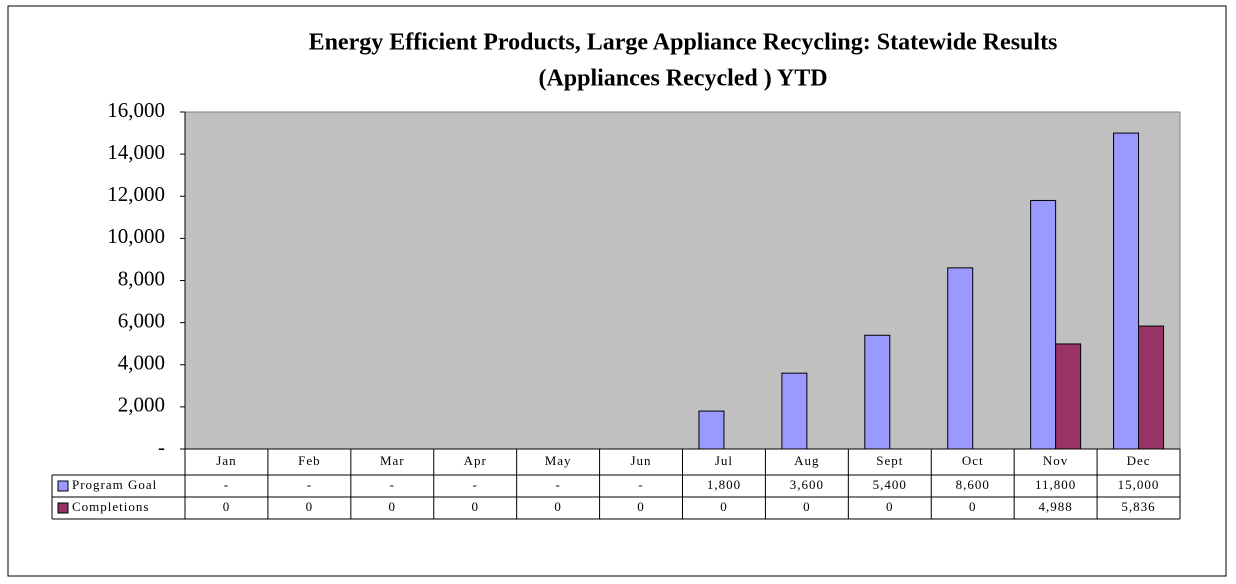 The height and width of the screenshot is (584, 1236). What do you see at coordinates (724, 460) in the screenshot?
I see `x-tick-label: Jul` at bounding box center [724, 460].